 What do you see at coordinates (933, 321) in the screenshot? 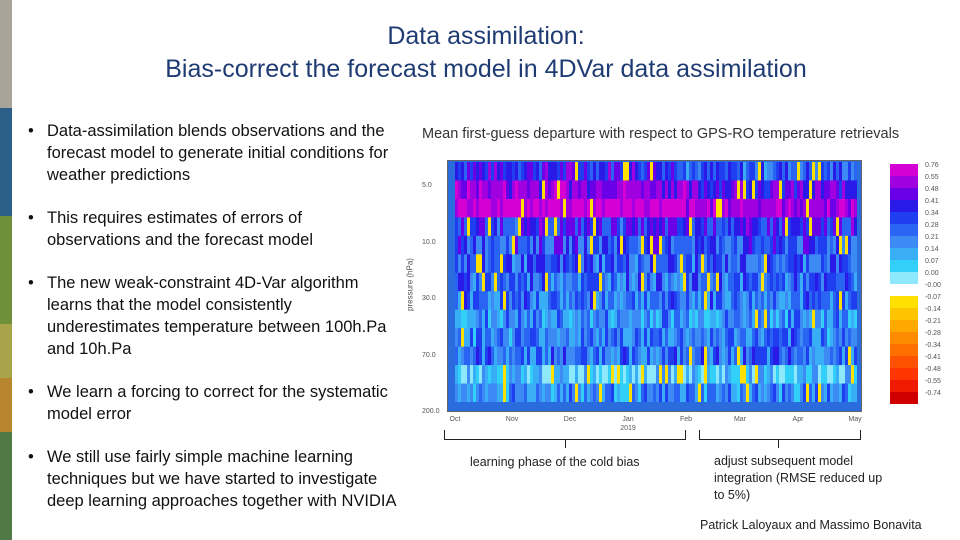
I see `colorbar-tick-label: -0.21` at bounding box center [933, 321].